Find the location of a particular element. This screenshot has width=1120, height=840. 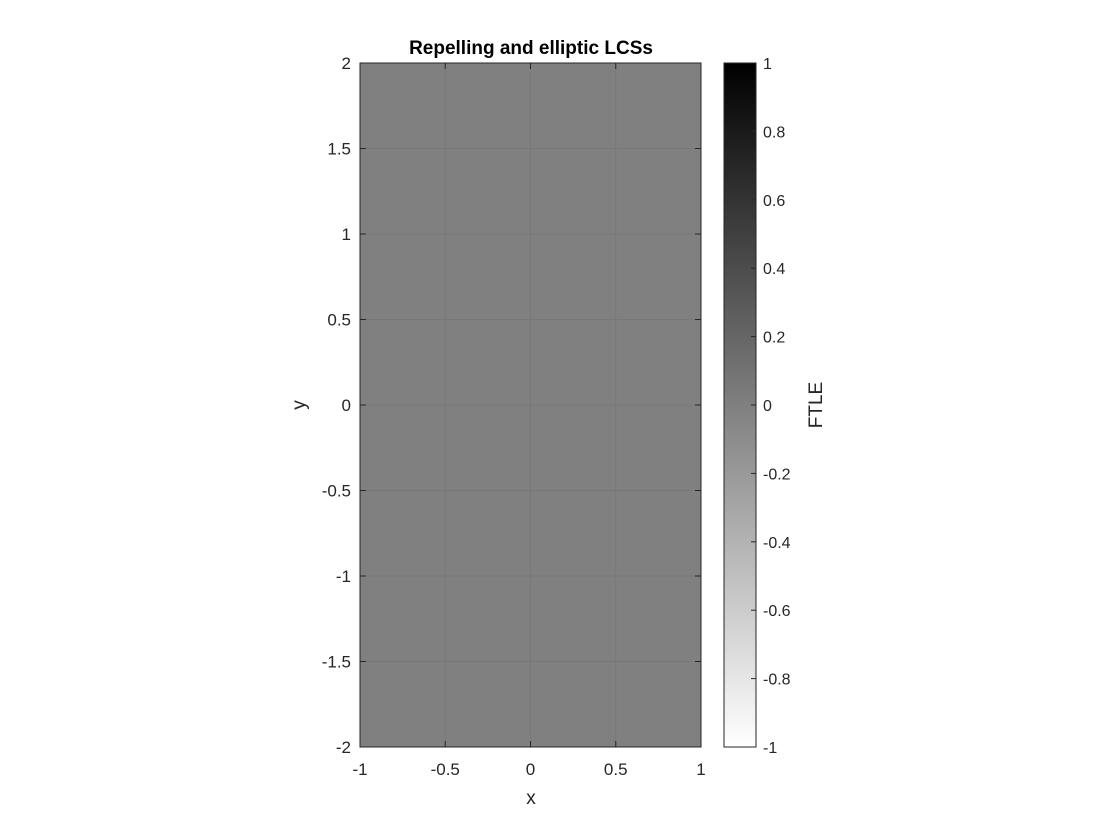

colorbar-tick-label-4: -0.2 is located at coordinates (777, 474).